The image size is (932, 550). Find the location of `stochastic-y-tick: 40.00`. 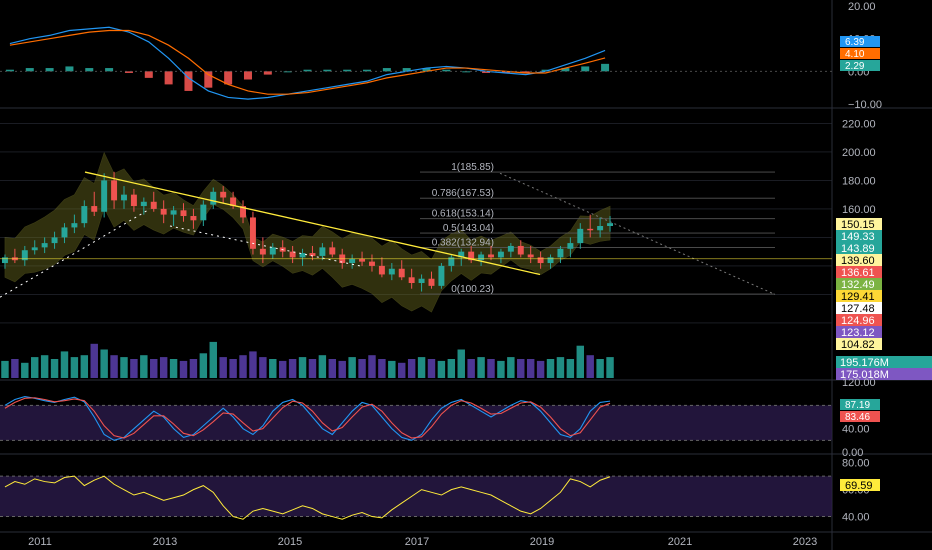

stochastic-y-tick: 40.00 is located at coordinates (856, 430).